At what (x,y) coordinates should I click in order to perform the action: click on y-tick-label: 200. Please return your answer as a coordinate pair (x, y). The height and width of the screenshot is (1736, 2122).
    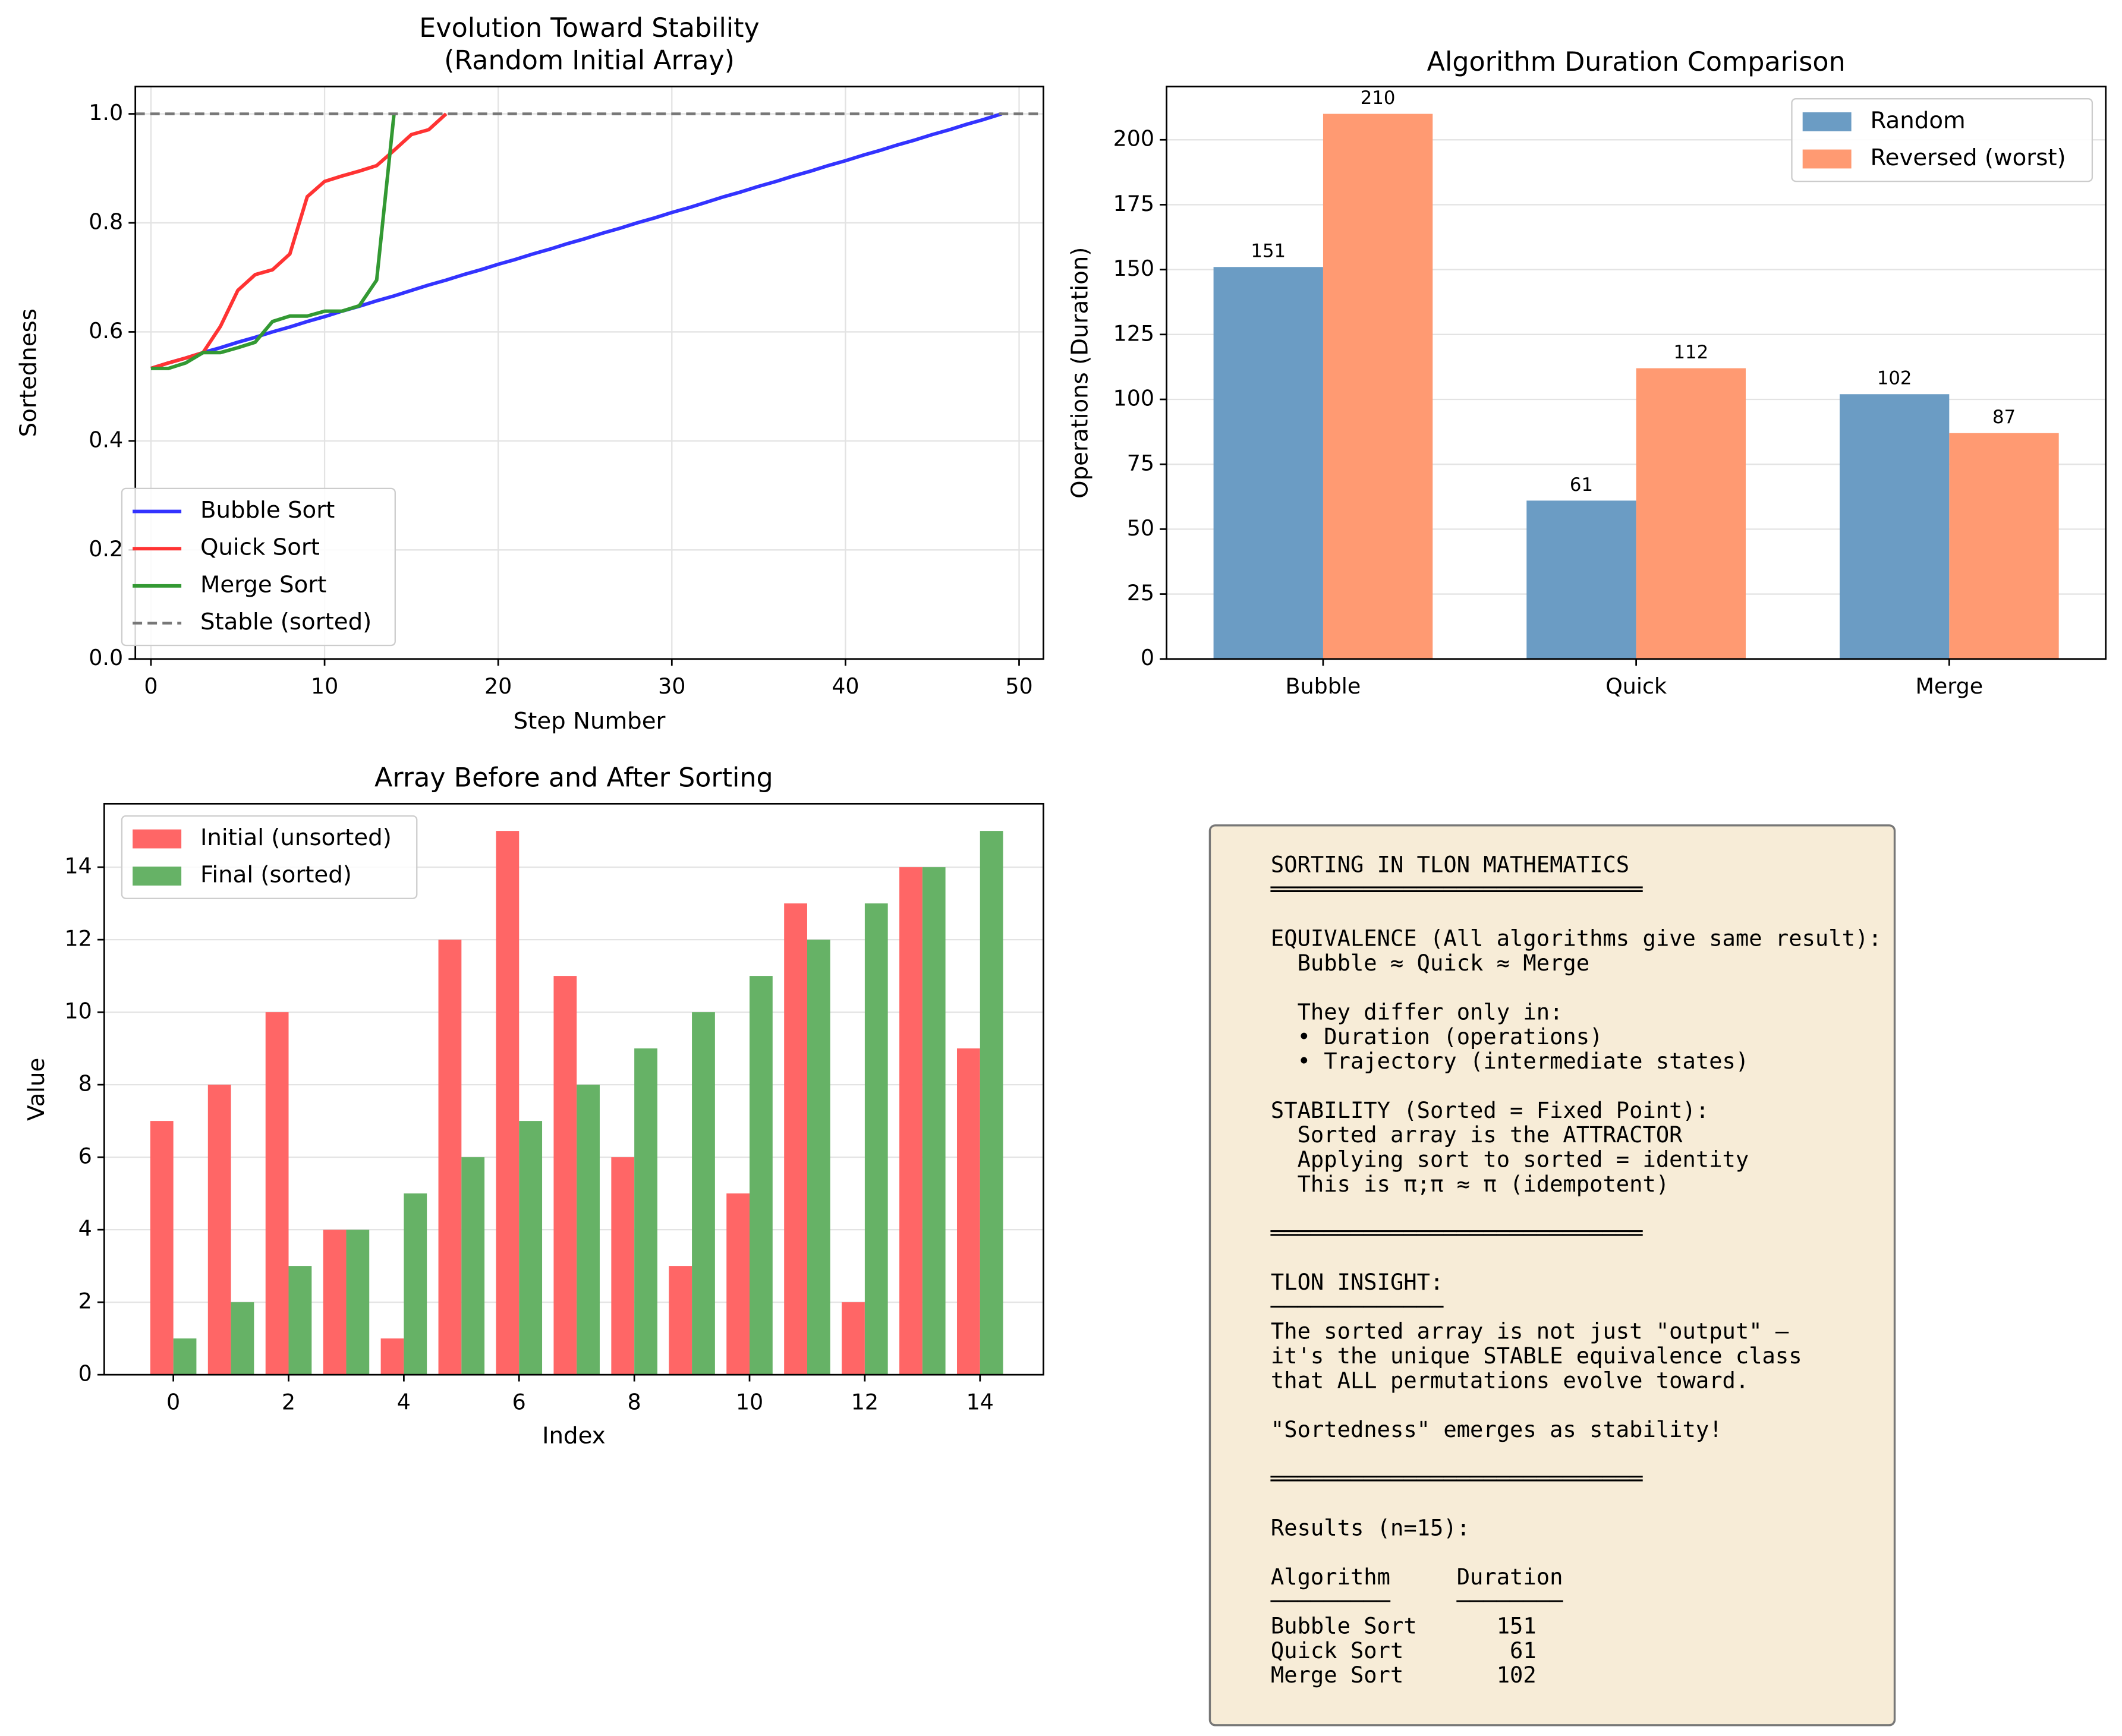
    Looking at the image, I should click on (1134, 139).